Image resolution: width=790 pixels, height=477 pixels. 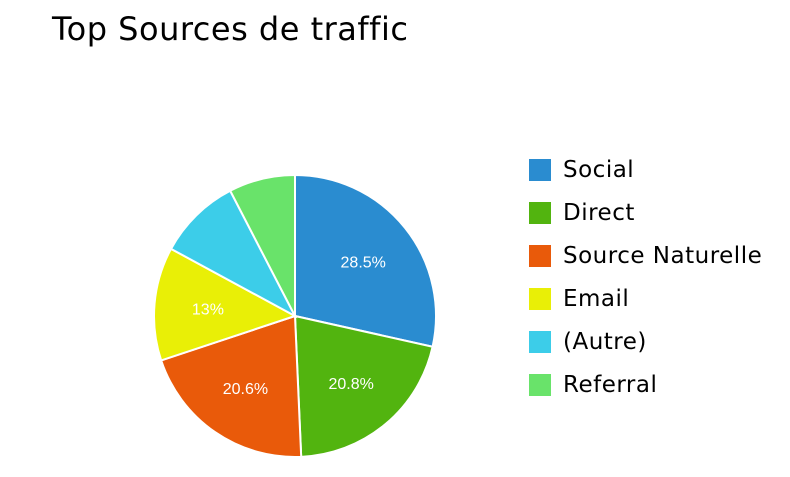 I want to click on legend-swatch-autre, so click(x=540, y=341).